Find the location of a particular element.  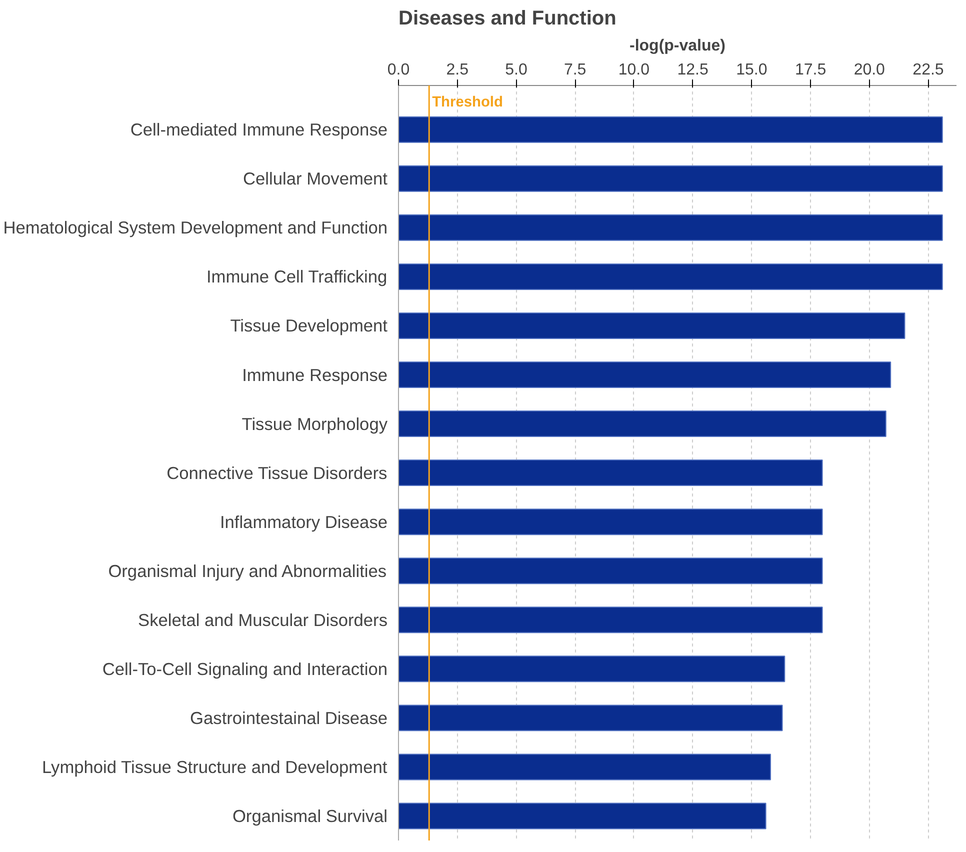

y-tick-label: Tissue Morphology is located at coordinates (315, 424).